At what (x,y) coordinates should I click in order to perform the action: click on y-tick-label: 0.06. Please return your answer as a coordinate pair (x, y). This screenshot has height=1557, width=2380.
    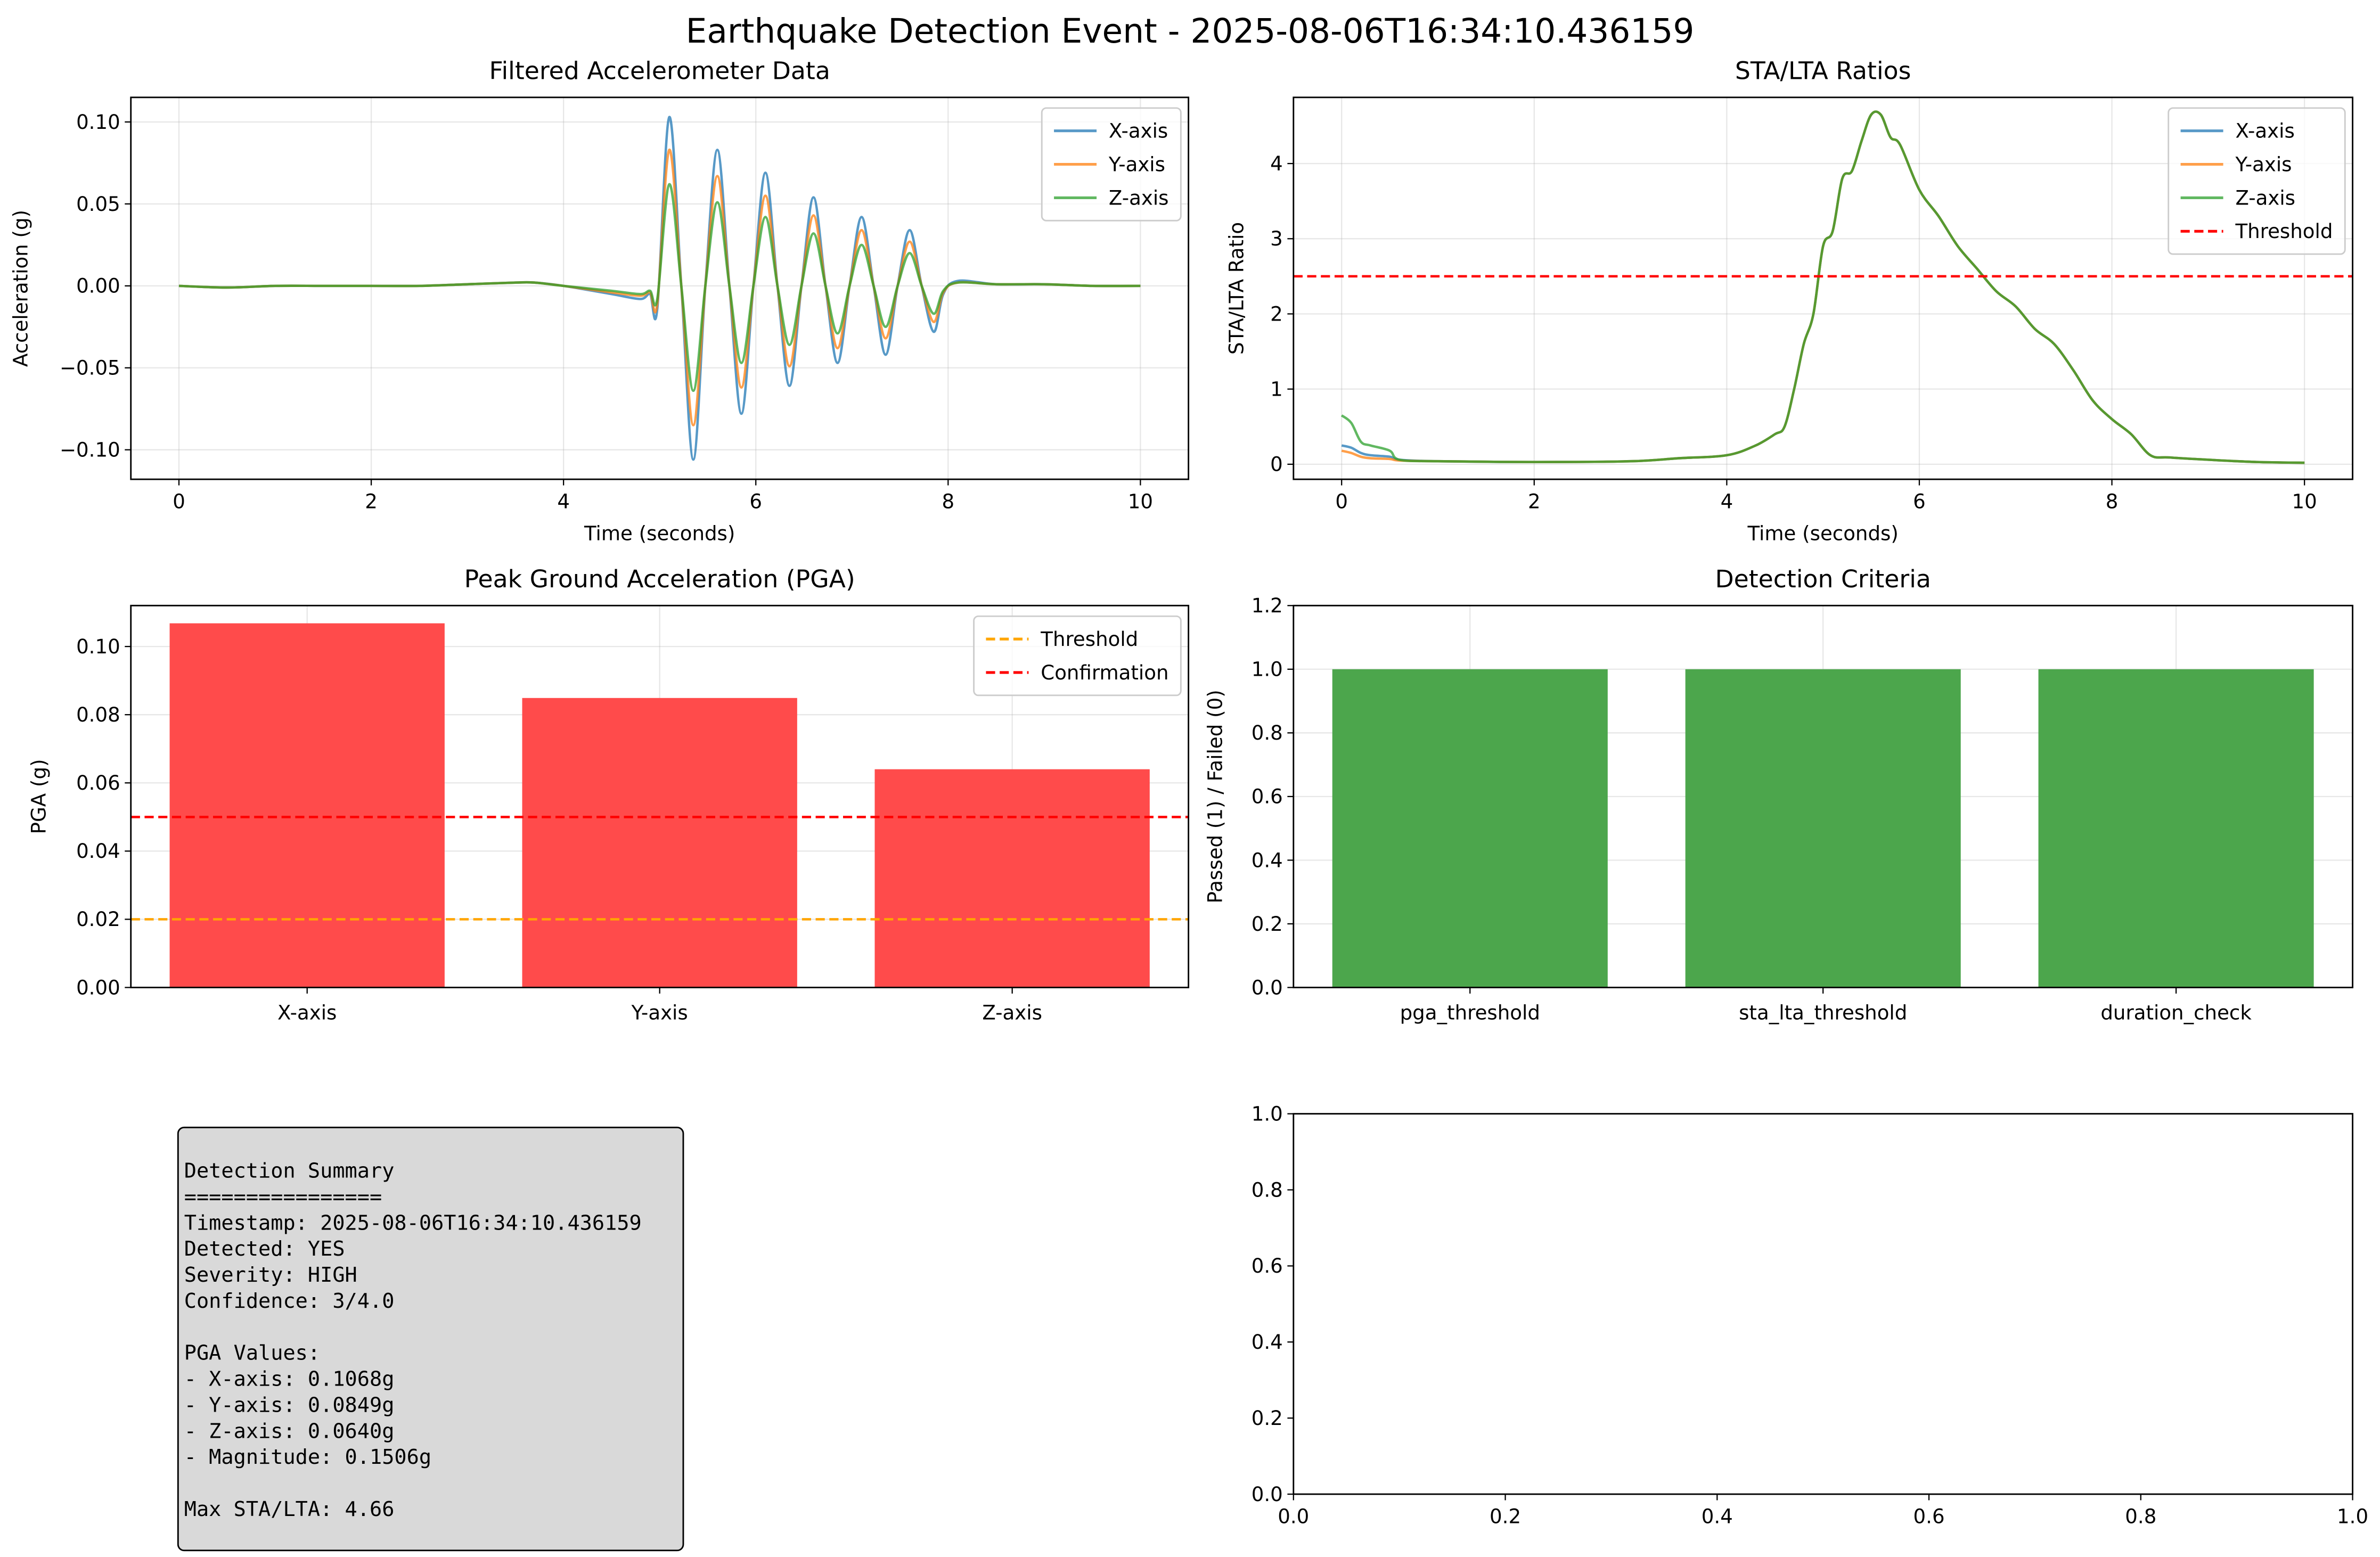
    Looking at the image, I should click on (98, 783).